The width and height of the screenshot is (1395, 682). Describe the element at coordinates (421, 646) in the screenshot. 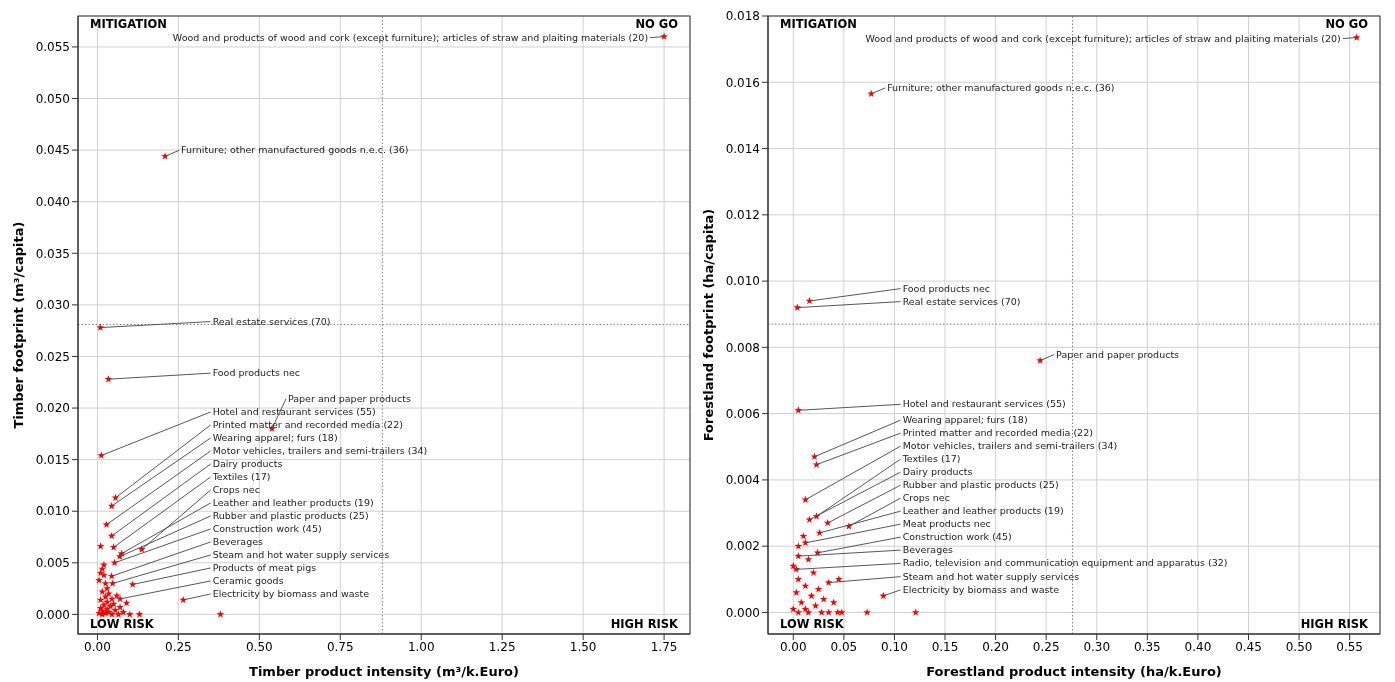

I see `x-tick-label: 1.00` at that location.